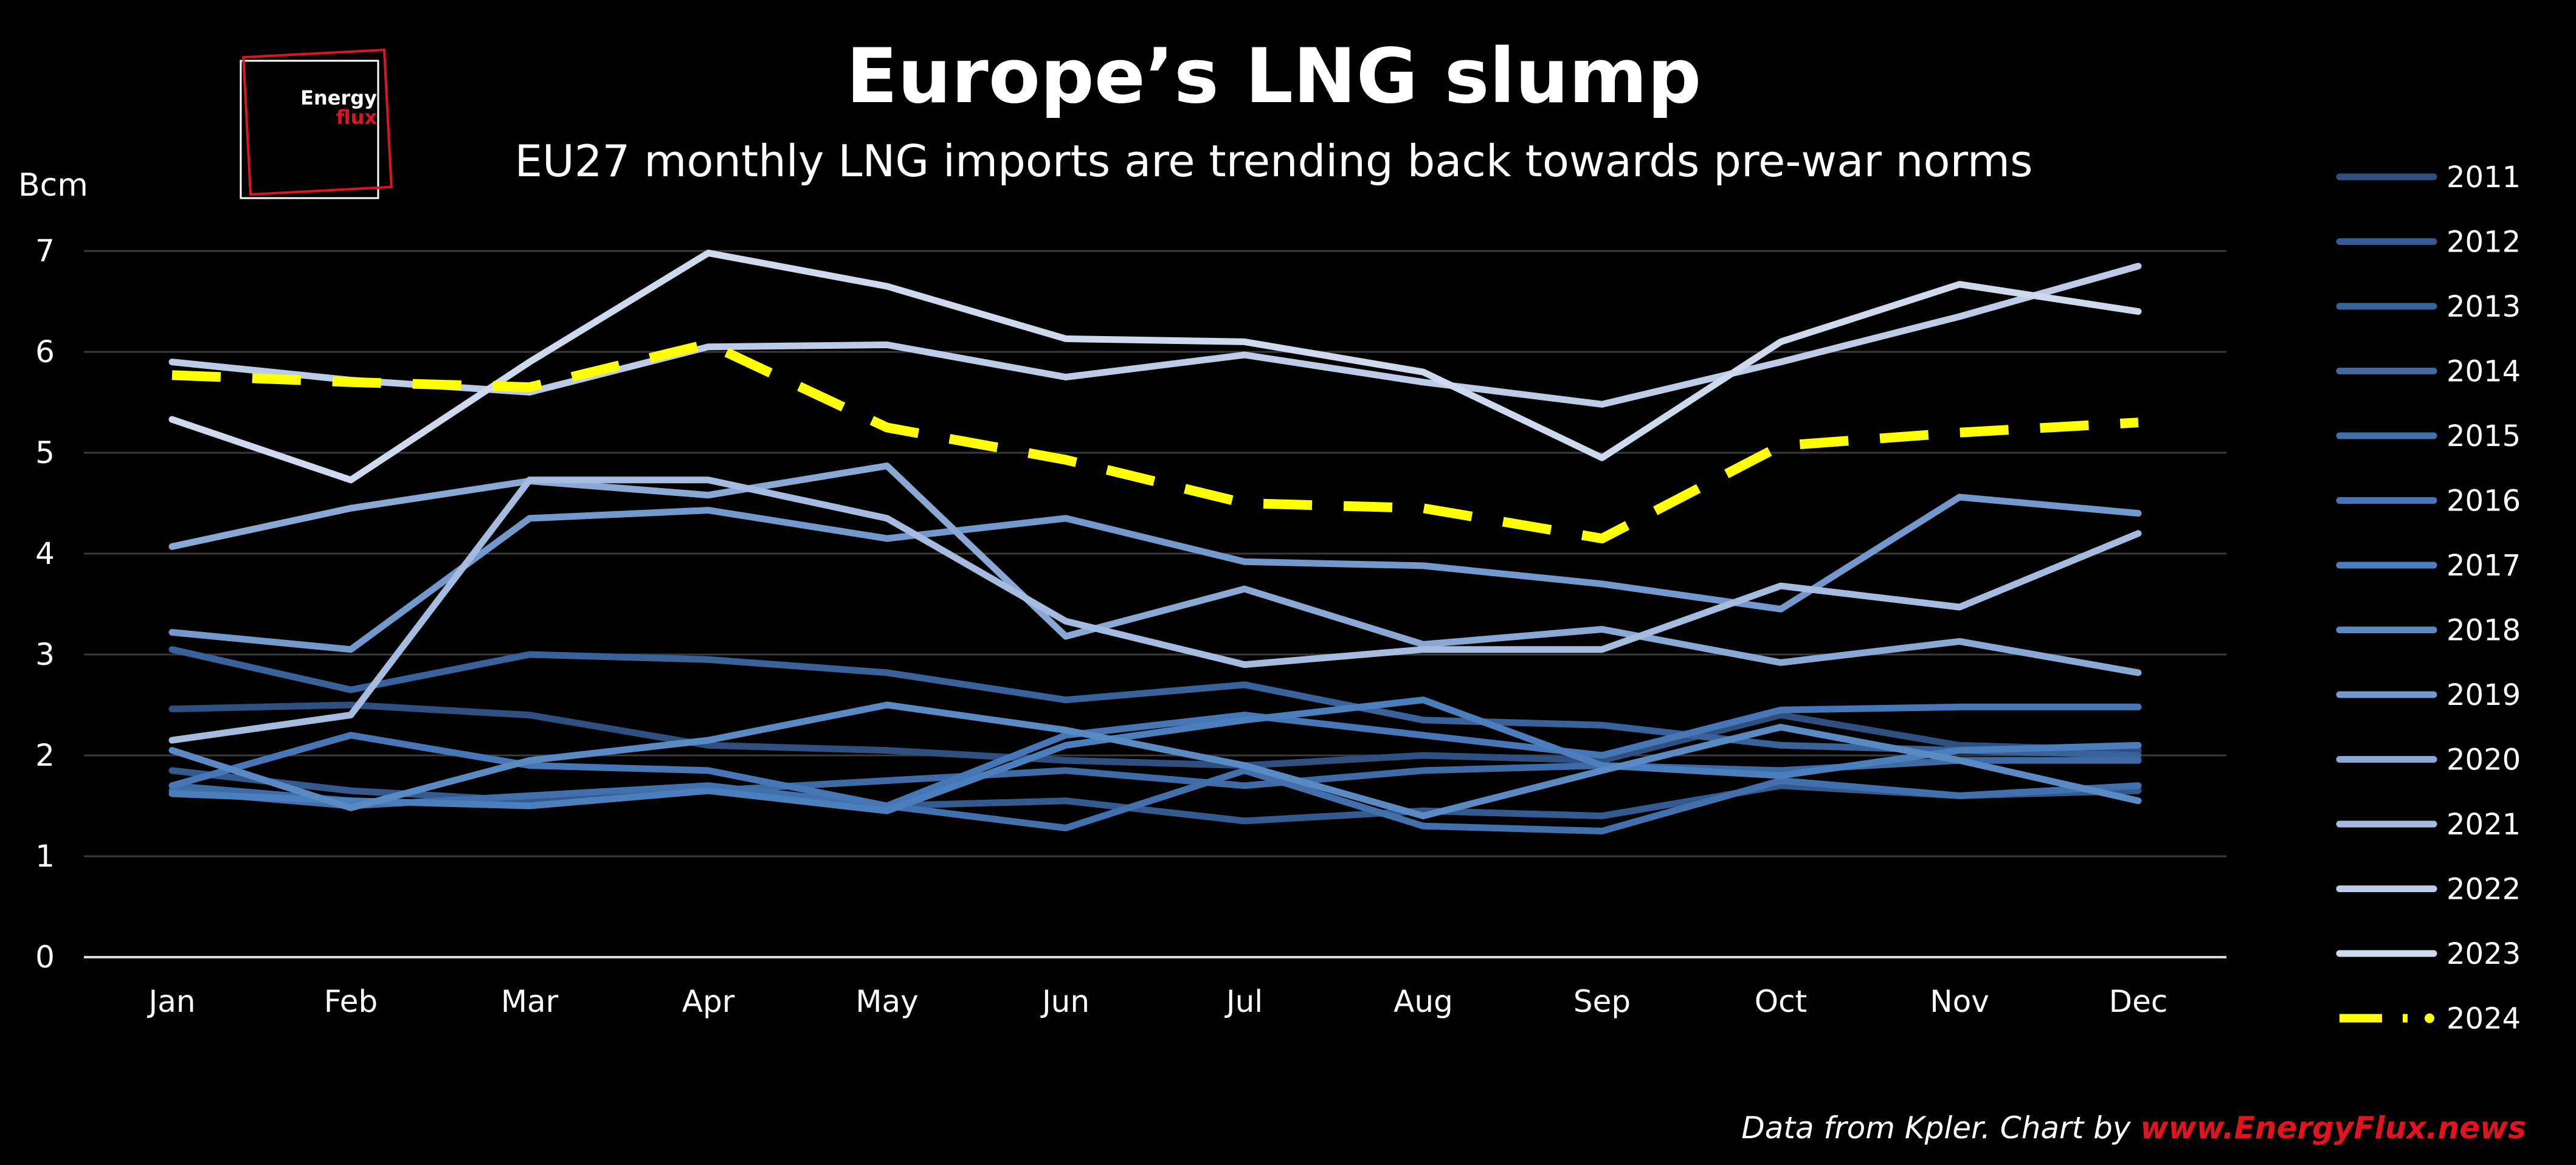  I want to click on legend-label: 2012, so click(2484, 242).